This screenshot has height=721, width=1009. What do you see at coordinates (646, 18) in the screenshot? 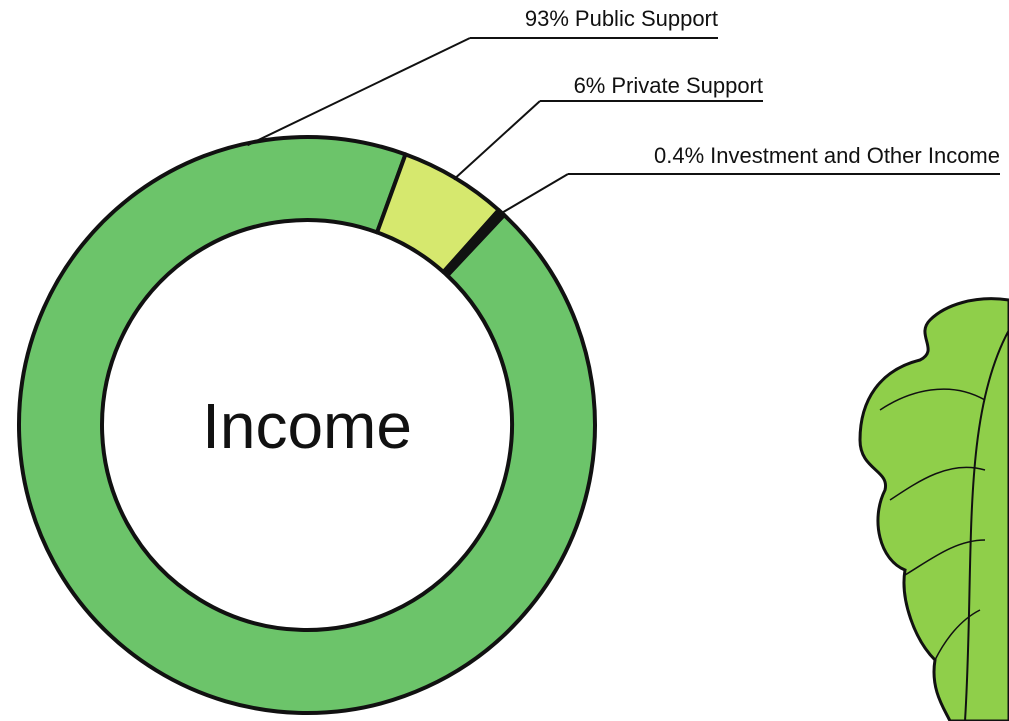
I see `category-label: Public Support` at bounding box center [646, 18].